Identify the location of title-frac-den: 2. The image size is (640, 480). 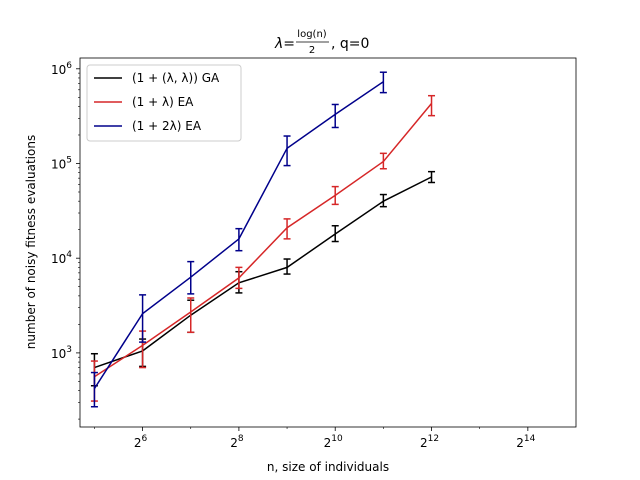
(312, 50).